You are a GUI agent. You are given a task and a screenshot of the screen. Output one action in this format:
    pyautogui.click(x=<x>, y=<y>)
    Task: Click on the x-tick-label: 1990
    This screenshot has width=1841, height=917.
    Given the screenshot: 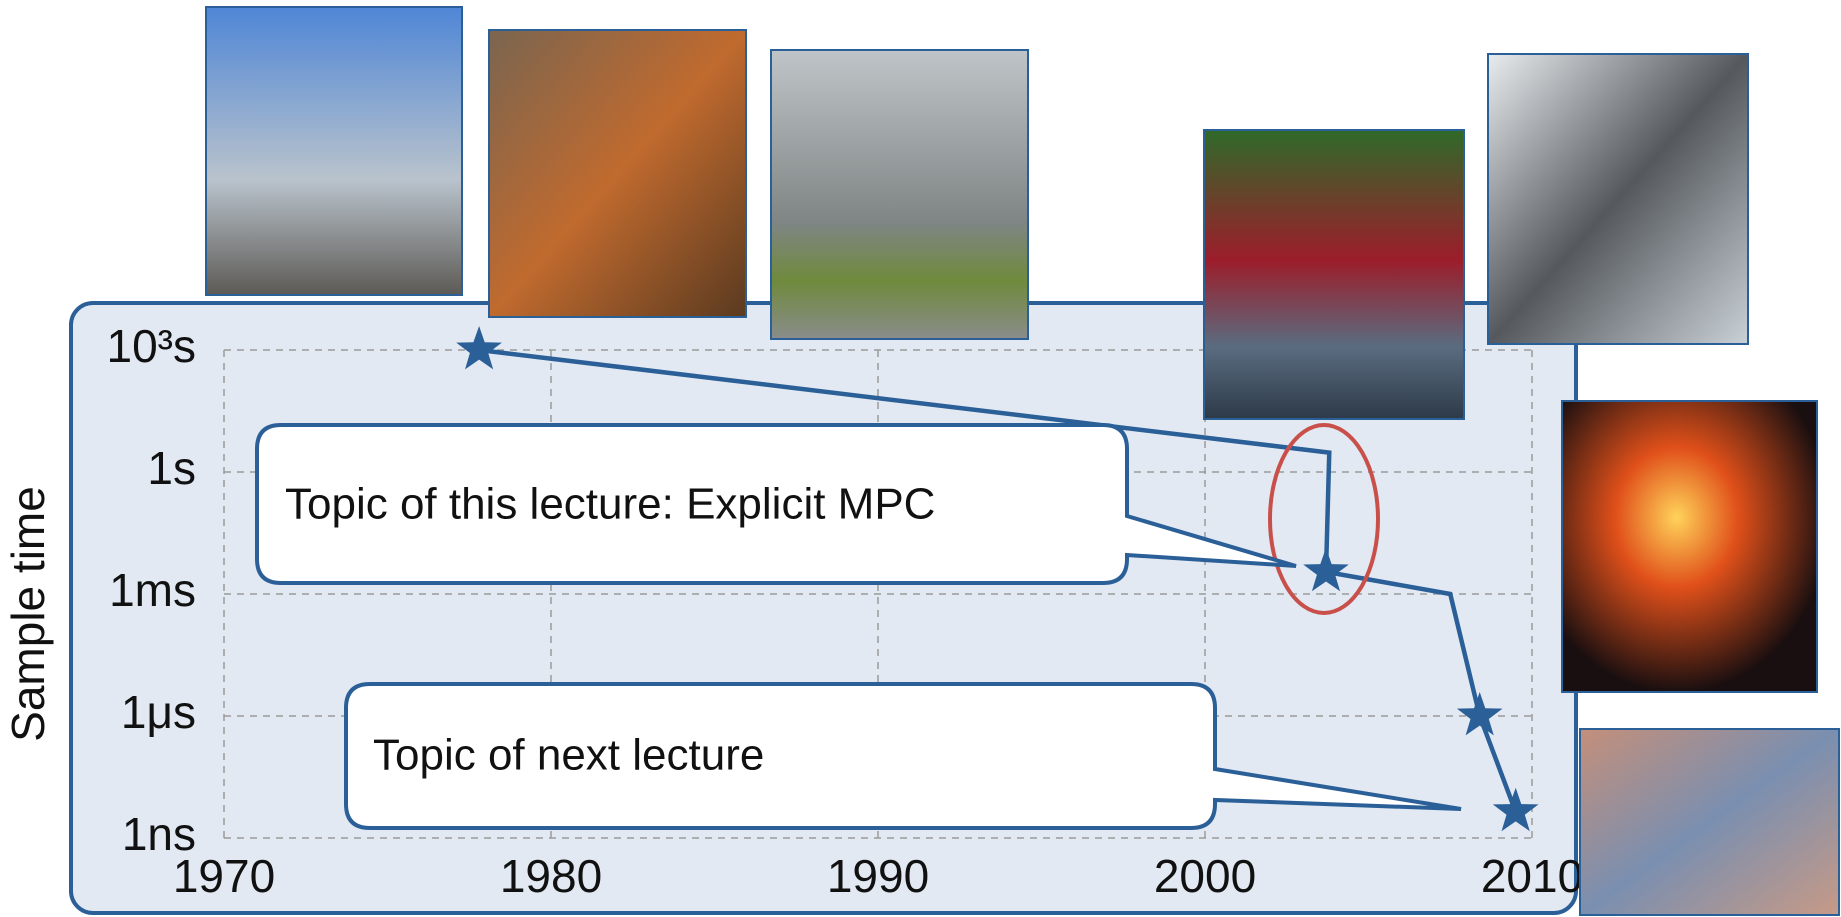 What is the action you would take?
    pyautogui.click(x=878, y=876)
    